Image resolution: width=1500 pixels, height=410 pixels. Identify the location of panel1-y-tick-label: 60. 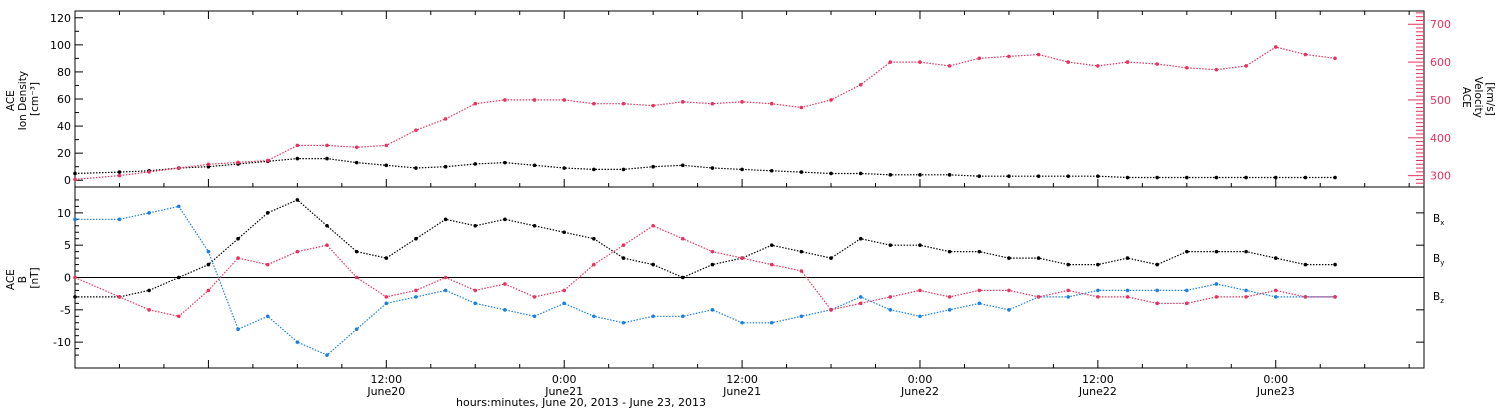
(64, 99).